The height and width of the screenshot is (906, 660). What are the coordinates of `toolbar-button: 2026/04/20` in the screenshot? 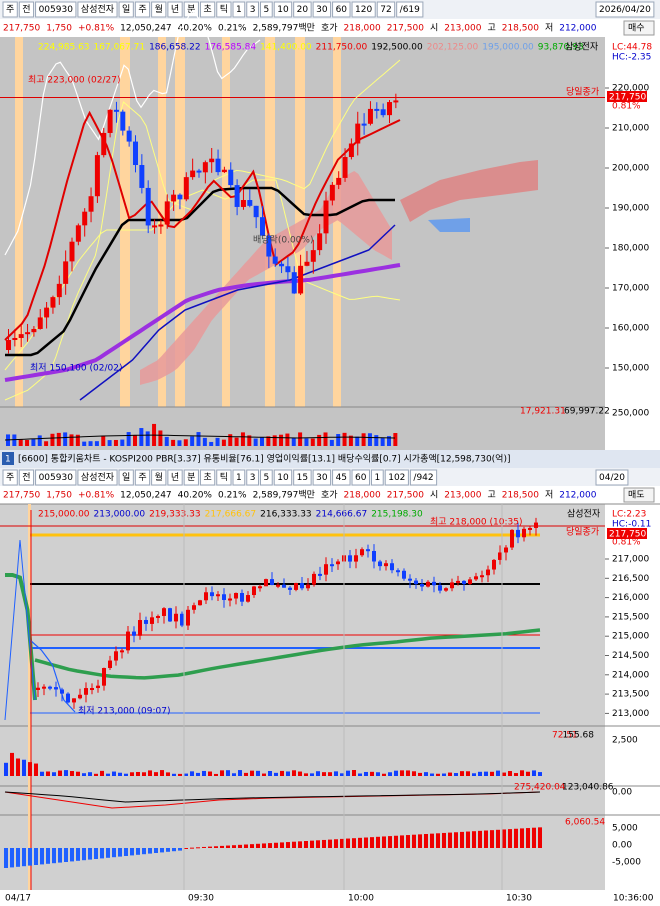 It's located at (625, 10).